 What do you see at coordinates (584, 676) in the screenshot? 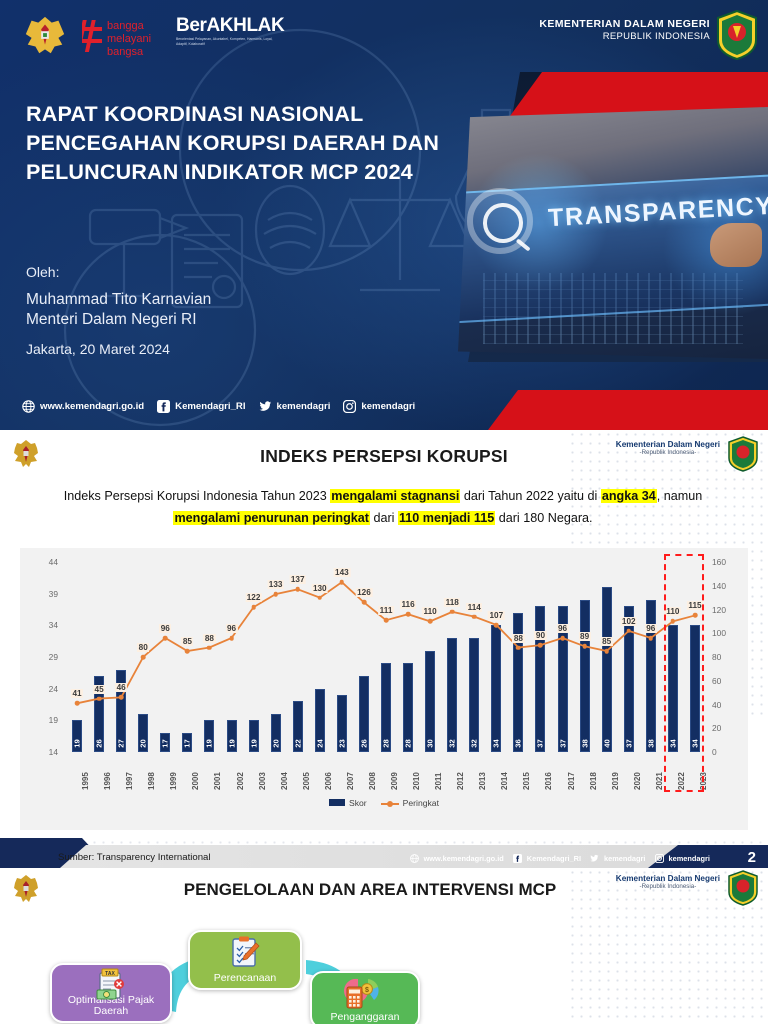
I see `chart-bar: 38` at bounding box center [584, 676].